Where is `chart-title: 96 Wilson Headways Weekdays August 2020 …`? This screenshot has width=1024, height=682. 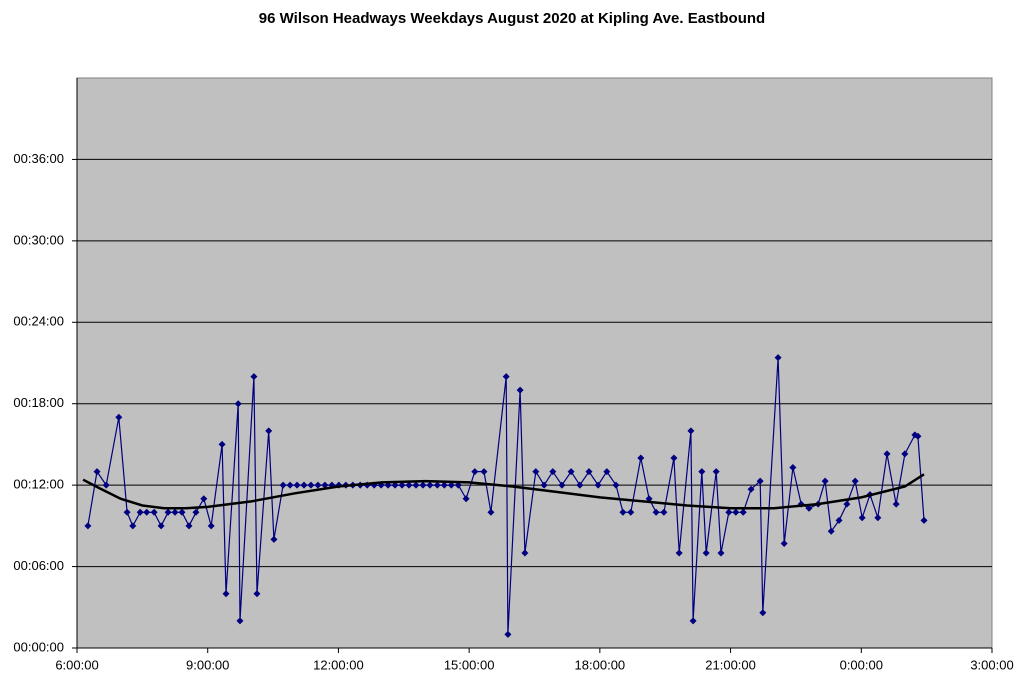
chart-title: 96 Wilson Headways Weekdays August 2020 … is located at coordinates (512, 18).